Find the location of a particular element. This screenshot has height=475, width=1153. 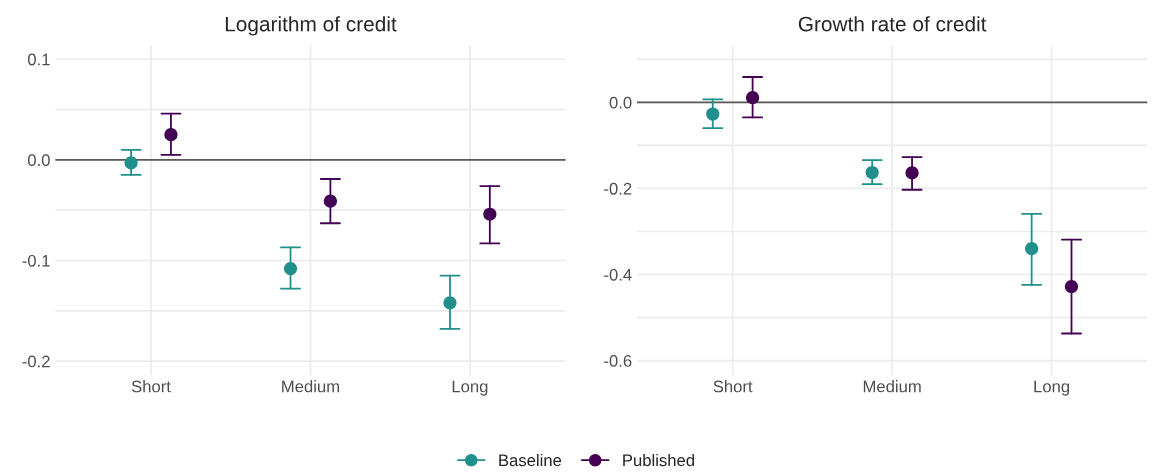

chart-title: Logarithm of credit is located at coordinates (311, 26).